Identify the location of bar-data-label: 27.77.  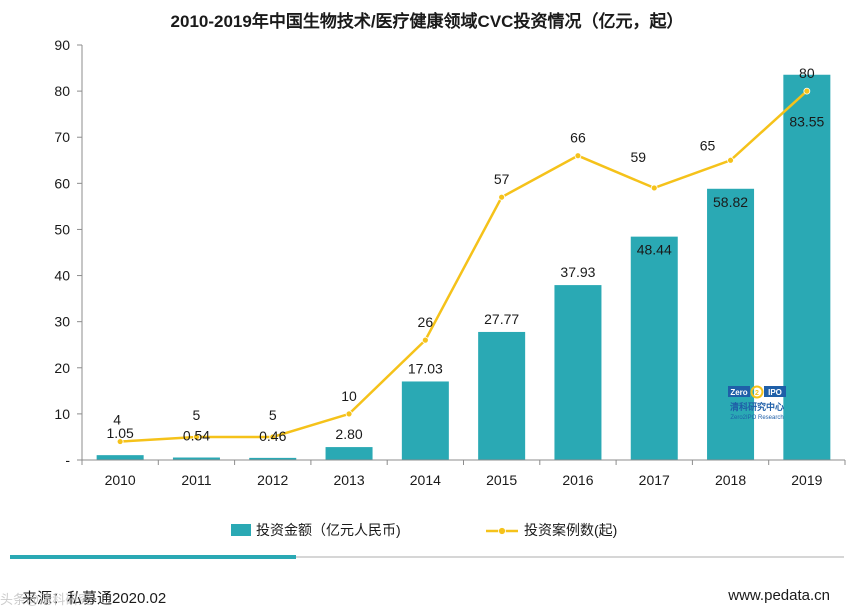
(501, 319).